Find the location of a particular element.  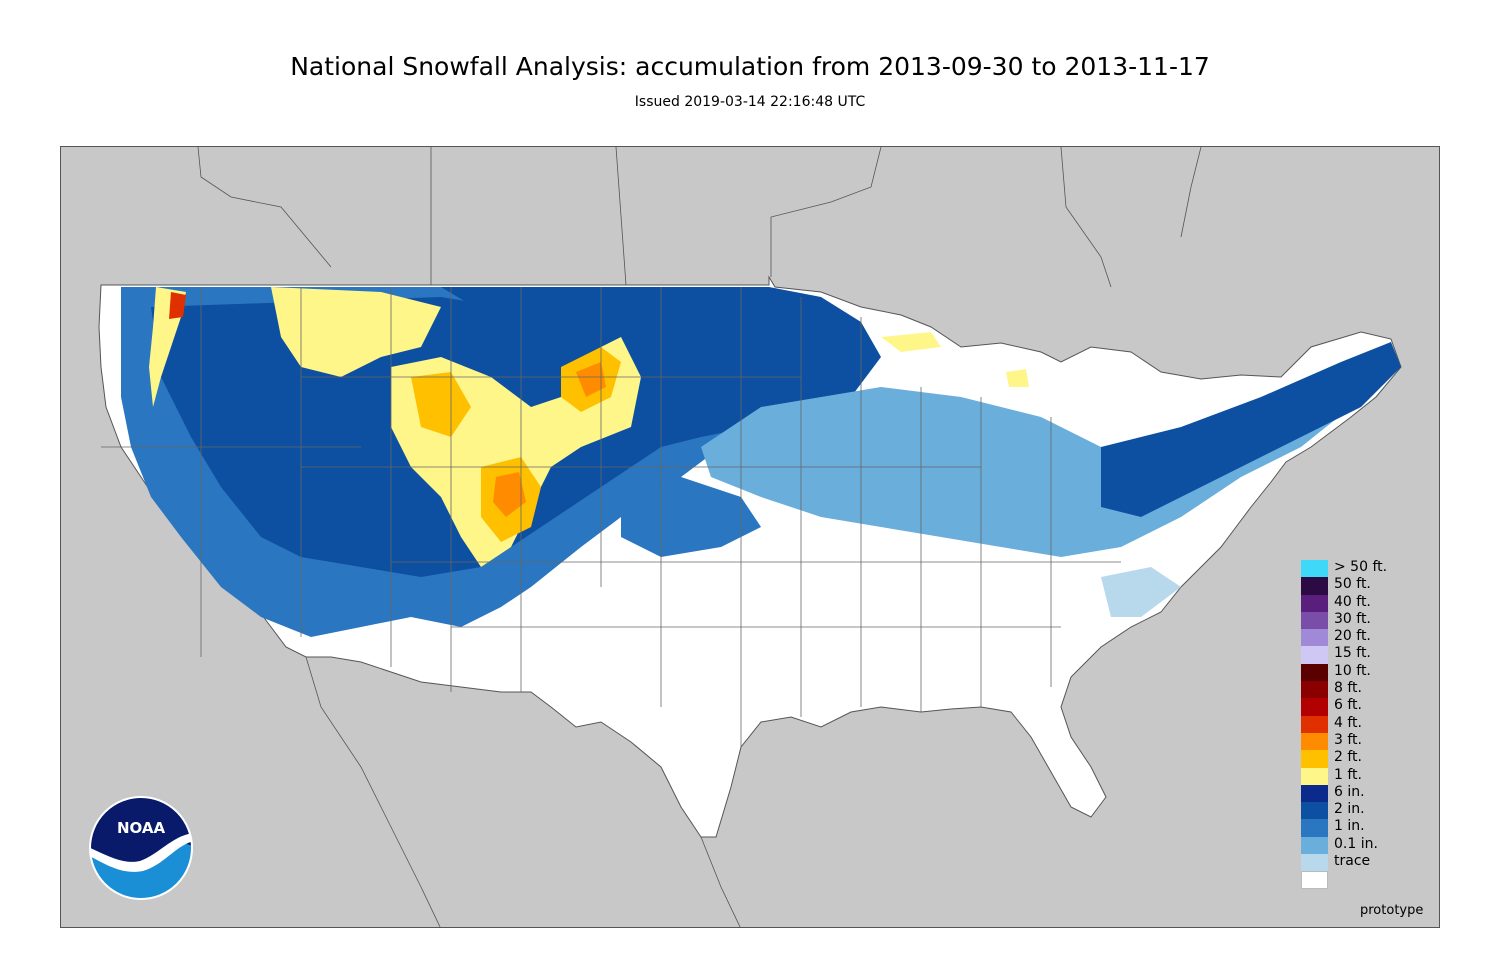

legend-label: 2 ft. is located at coordinates (1348, 757).